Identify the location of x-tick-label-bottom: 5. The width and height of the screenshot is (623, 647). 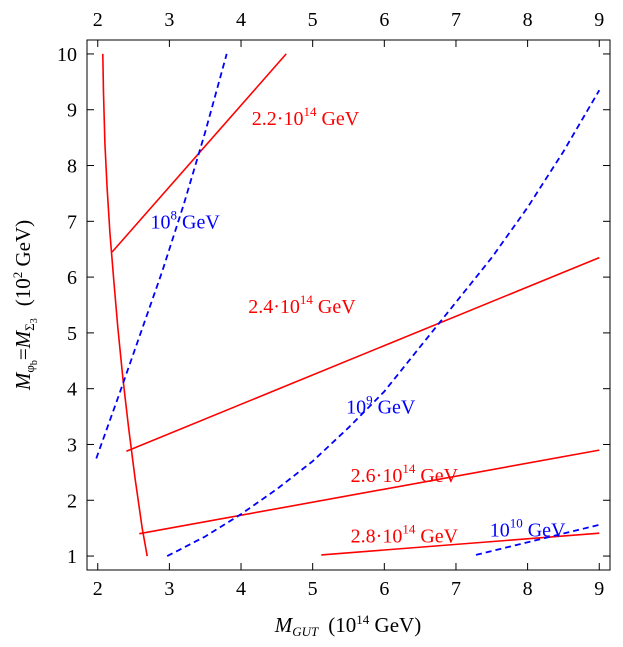
(313, 589).